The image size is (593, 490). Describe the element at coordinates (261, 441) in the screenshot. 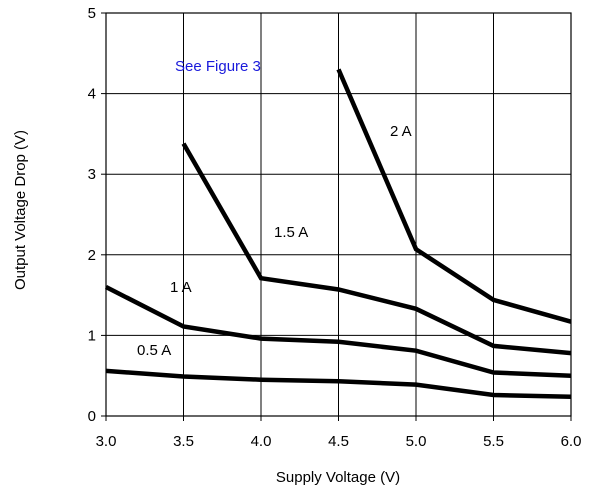

I see `x-tick-label: 4.0` at that location.